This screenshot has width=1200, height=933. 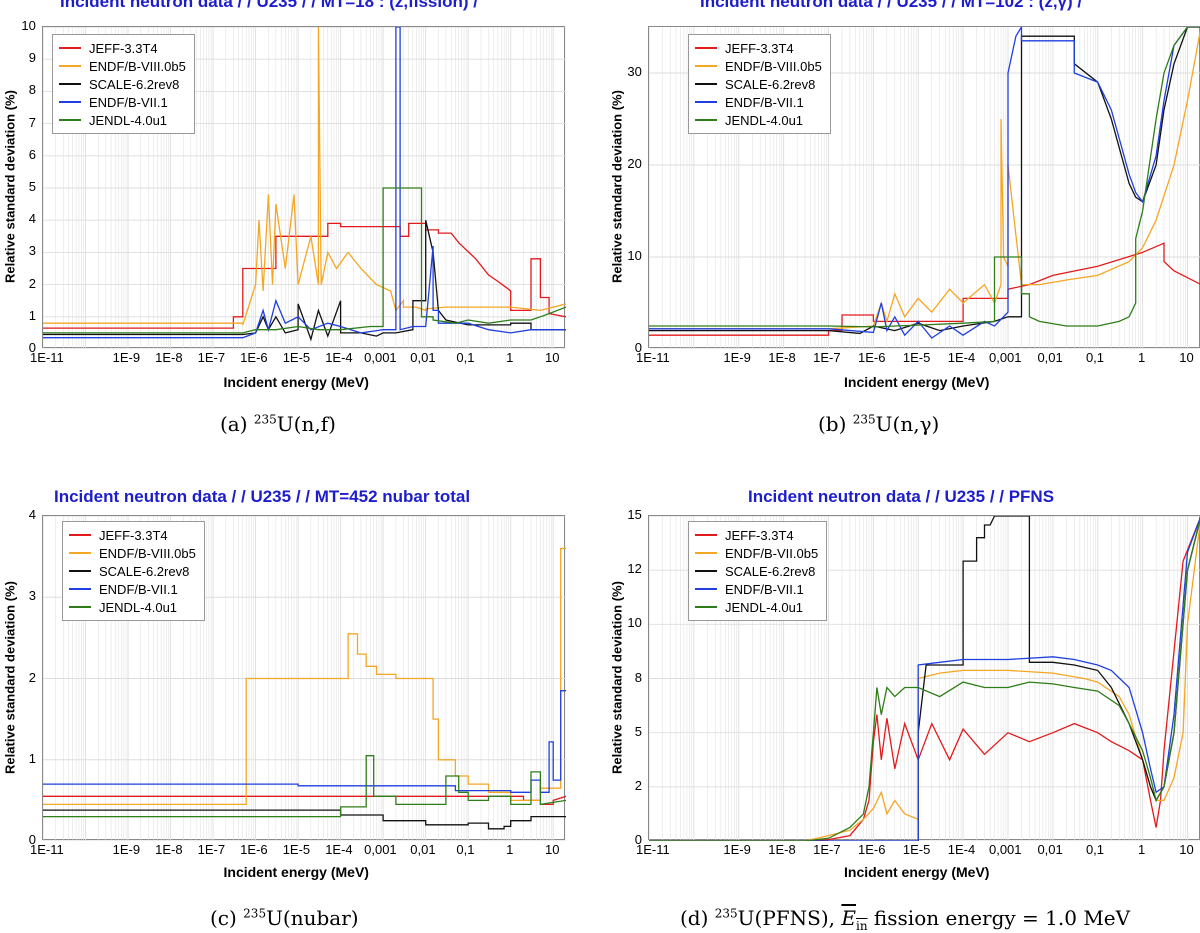 What do you see at coordinates (304, 281) in the screenshot?
I see `series-line-scale-6-2rev8` at bounding box center [304, 281].